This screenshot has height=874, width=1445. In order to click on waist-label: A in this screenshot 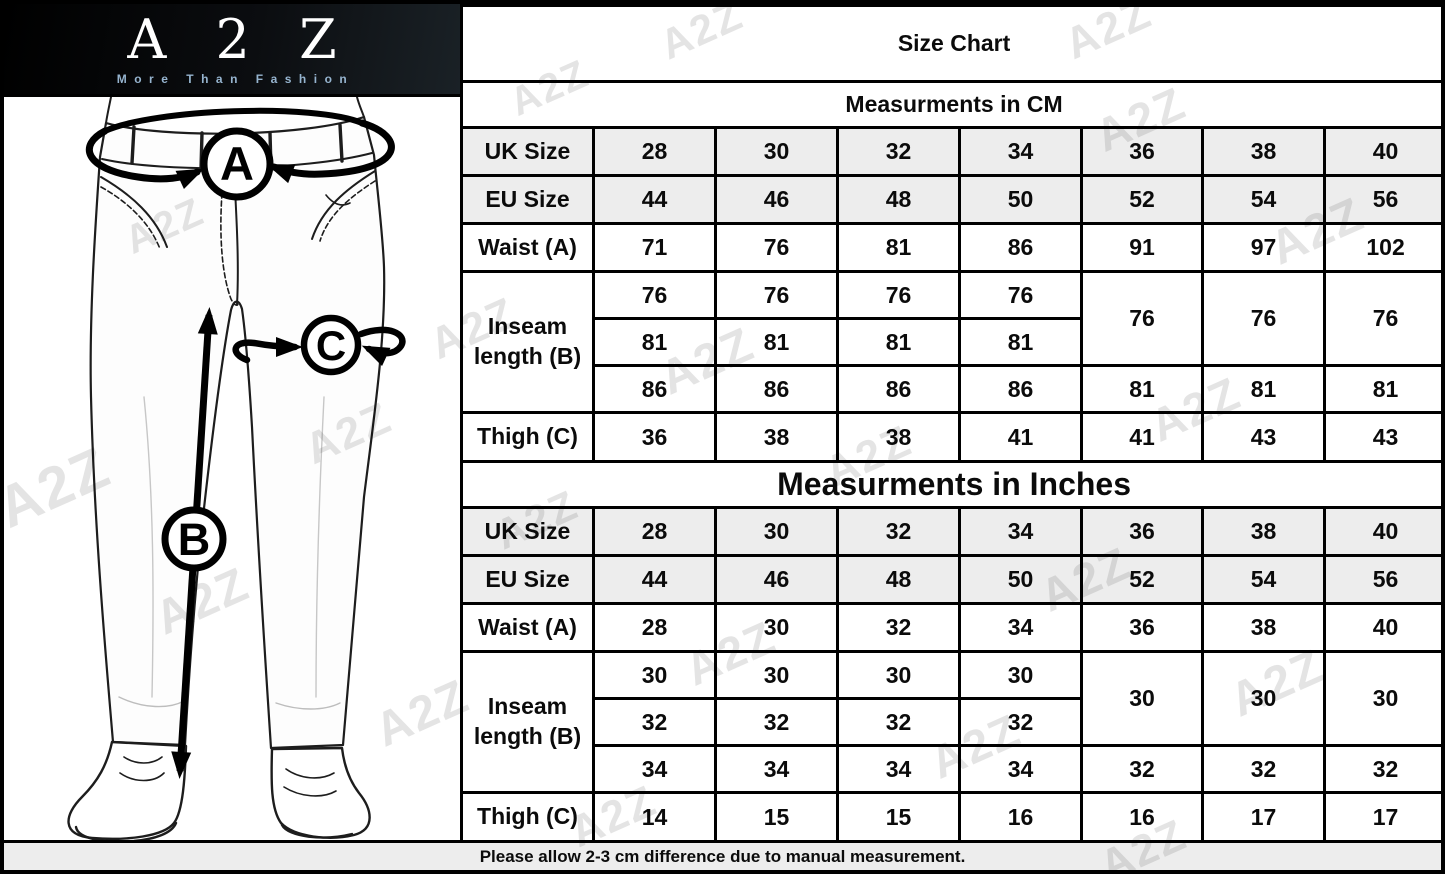, I will do `click(237, 163)`.